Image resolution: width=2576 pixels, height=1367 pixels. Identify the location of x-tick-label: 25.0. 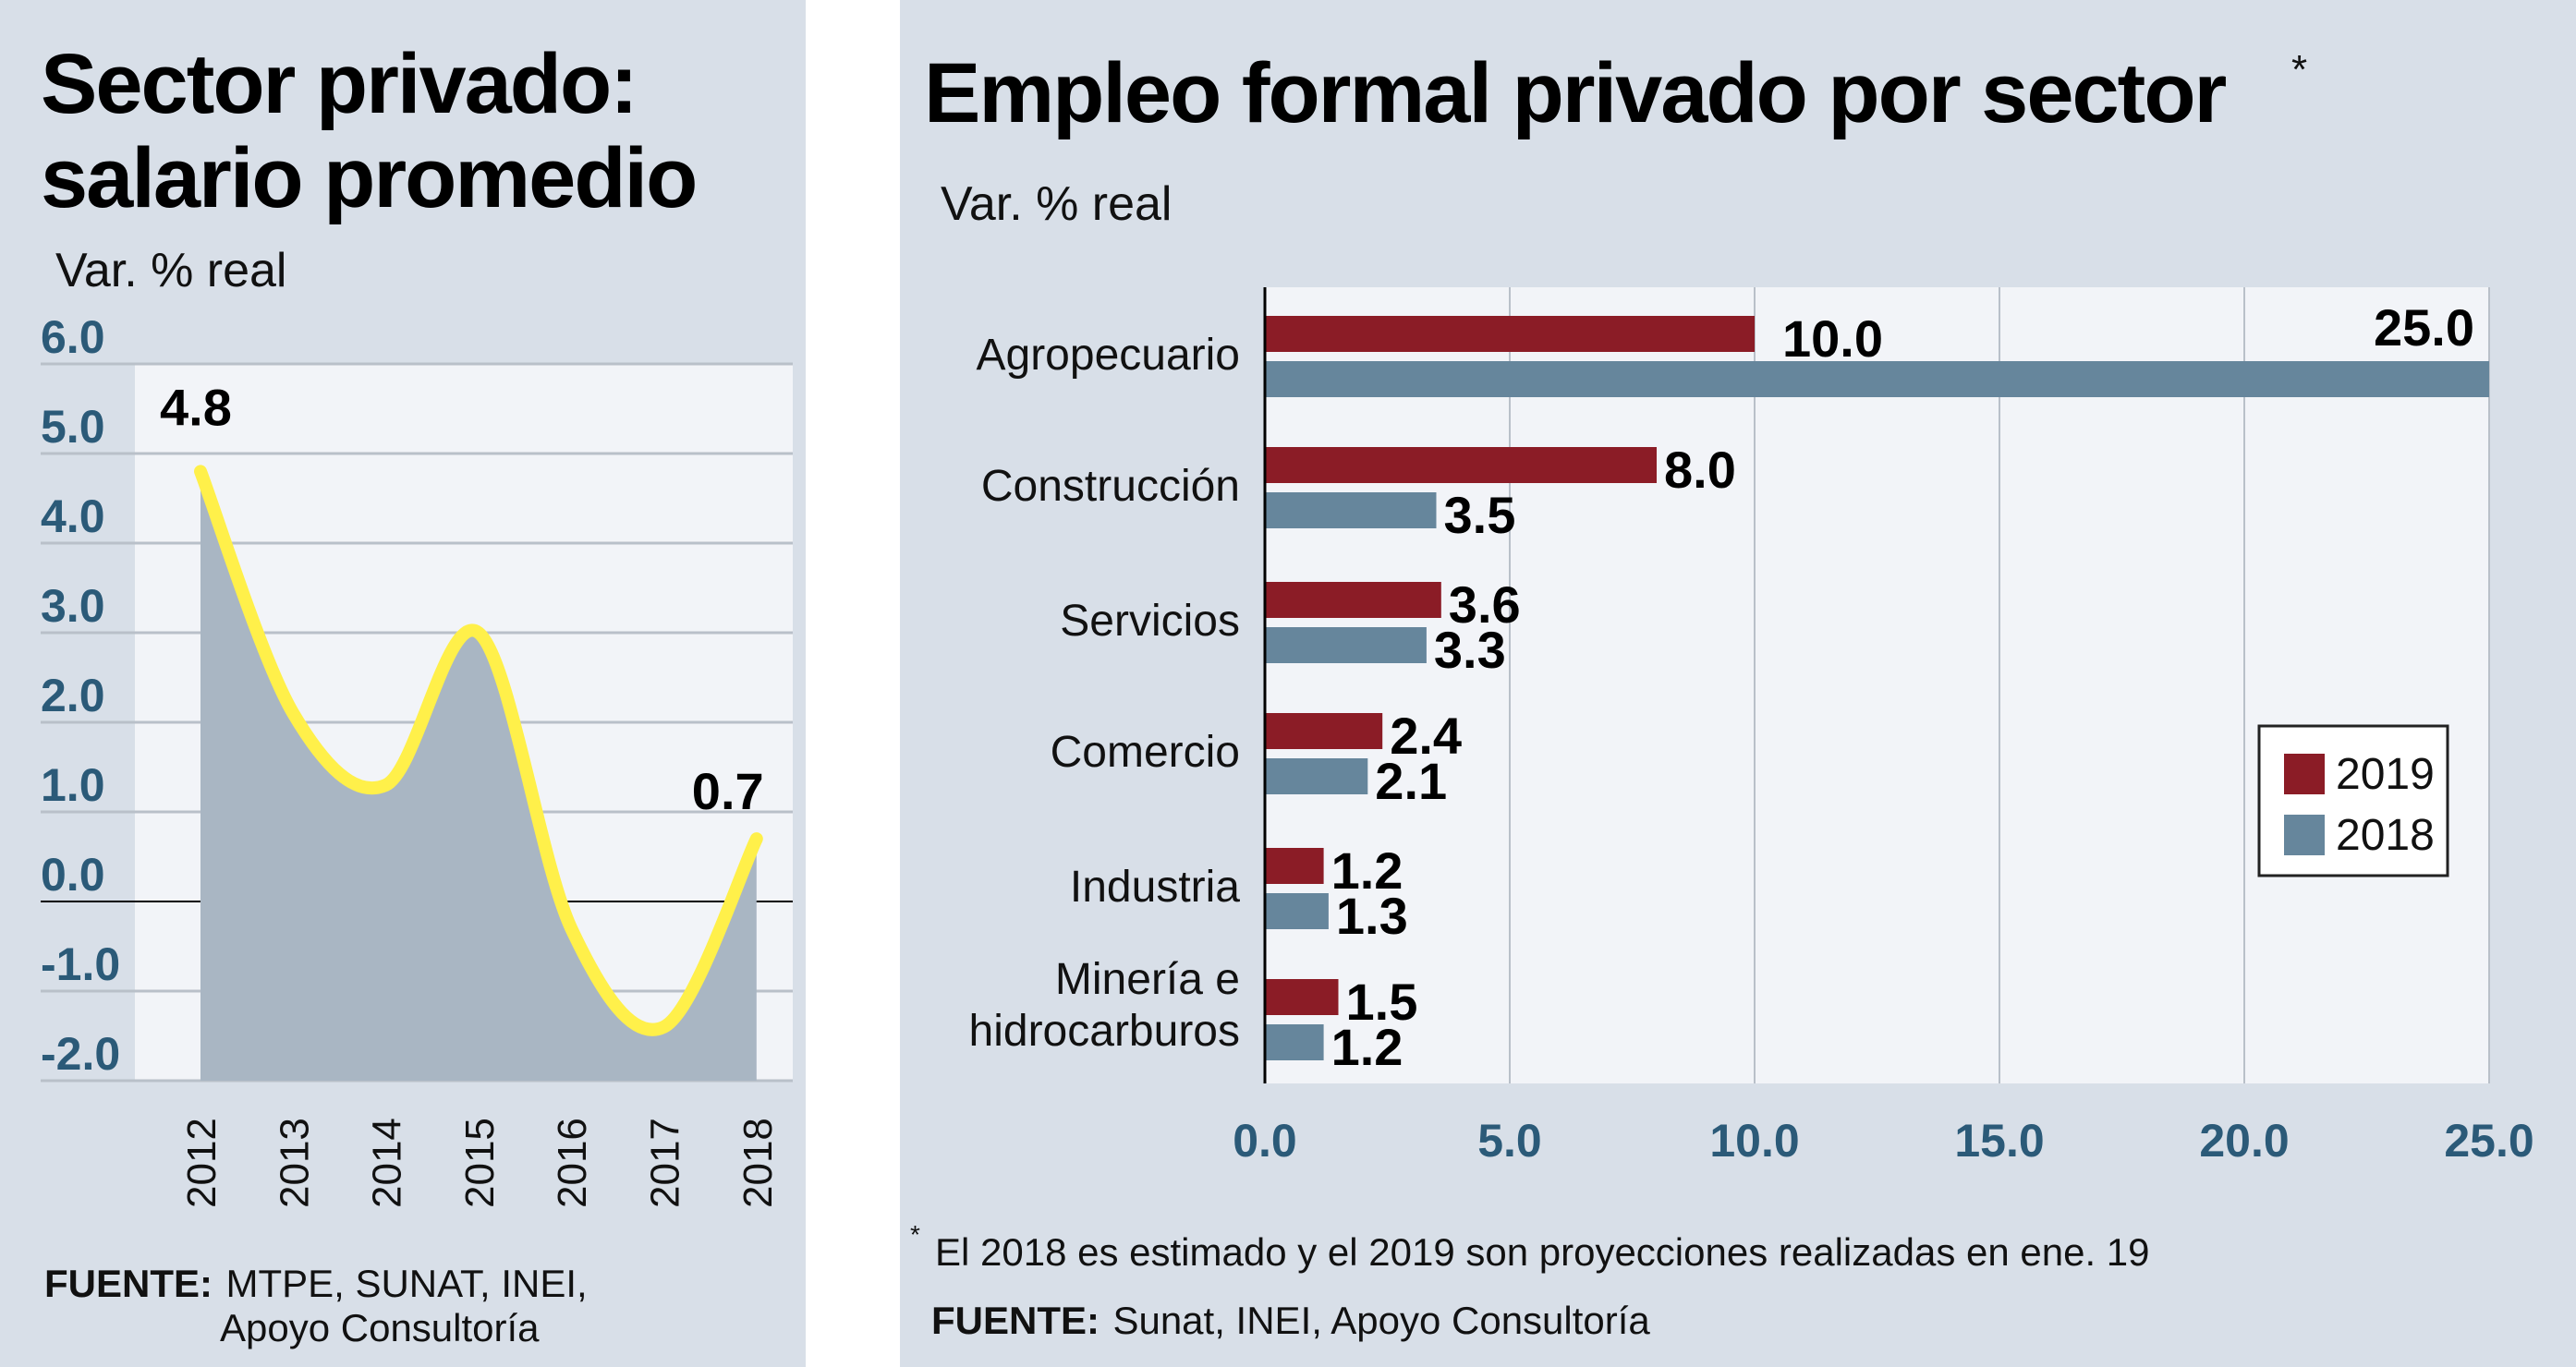
(2488, 1141).